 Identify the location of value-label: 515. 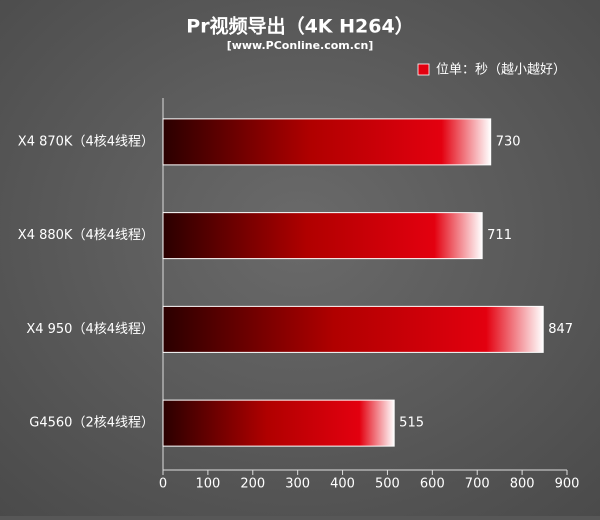
(411, 423).